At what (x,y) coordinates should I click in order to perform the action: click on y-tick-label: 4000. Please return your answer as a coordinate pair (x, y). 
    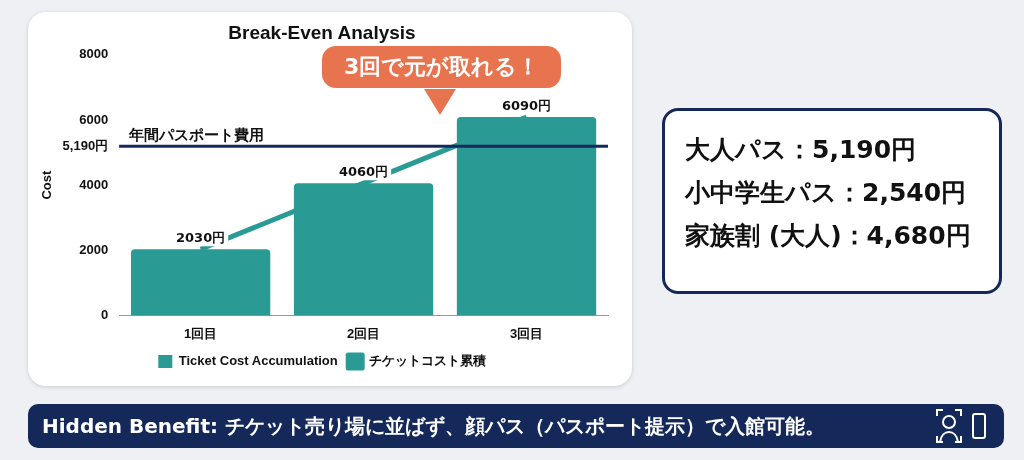
    Looking at the image, I should click on (94, 184).